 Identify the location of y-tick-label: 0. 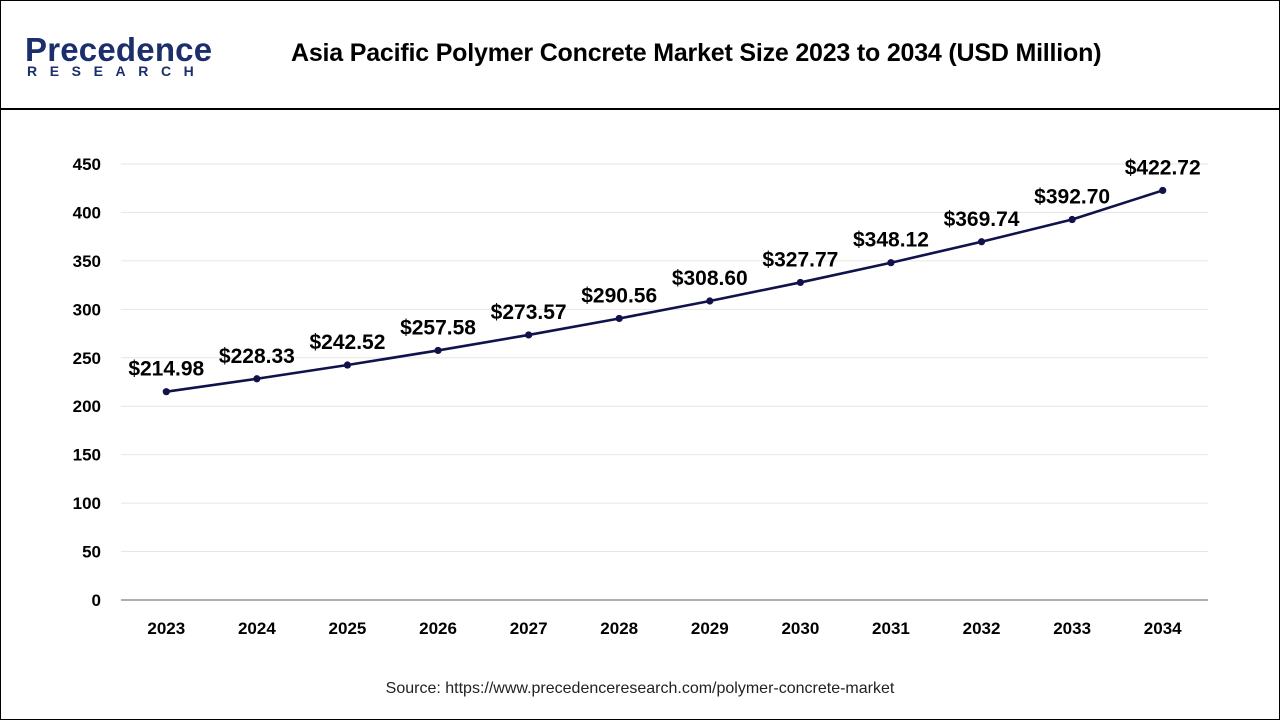
(96, 600).